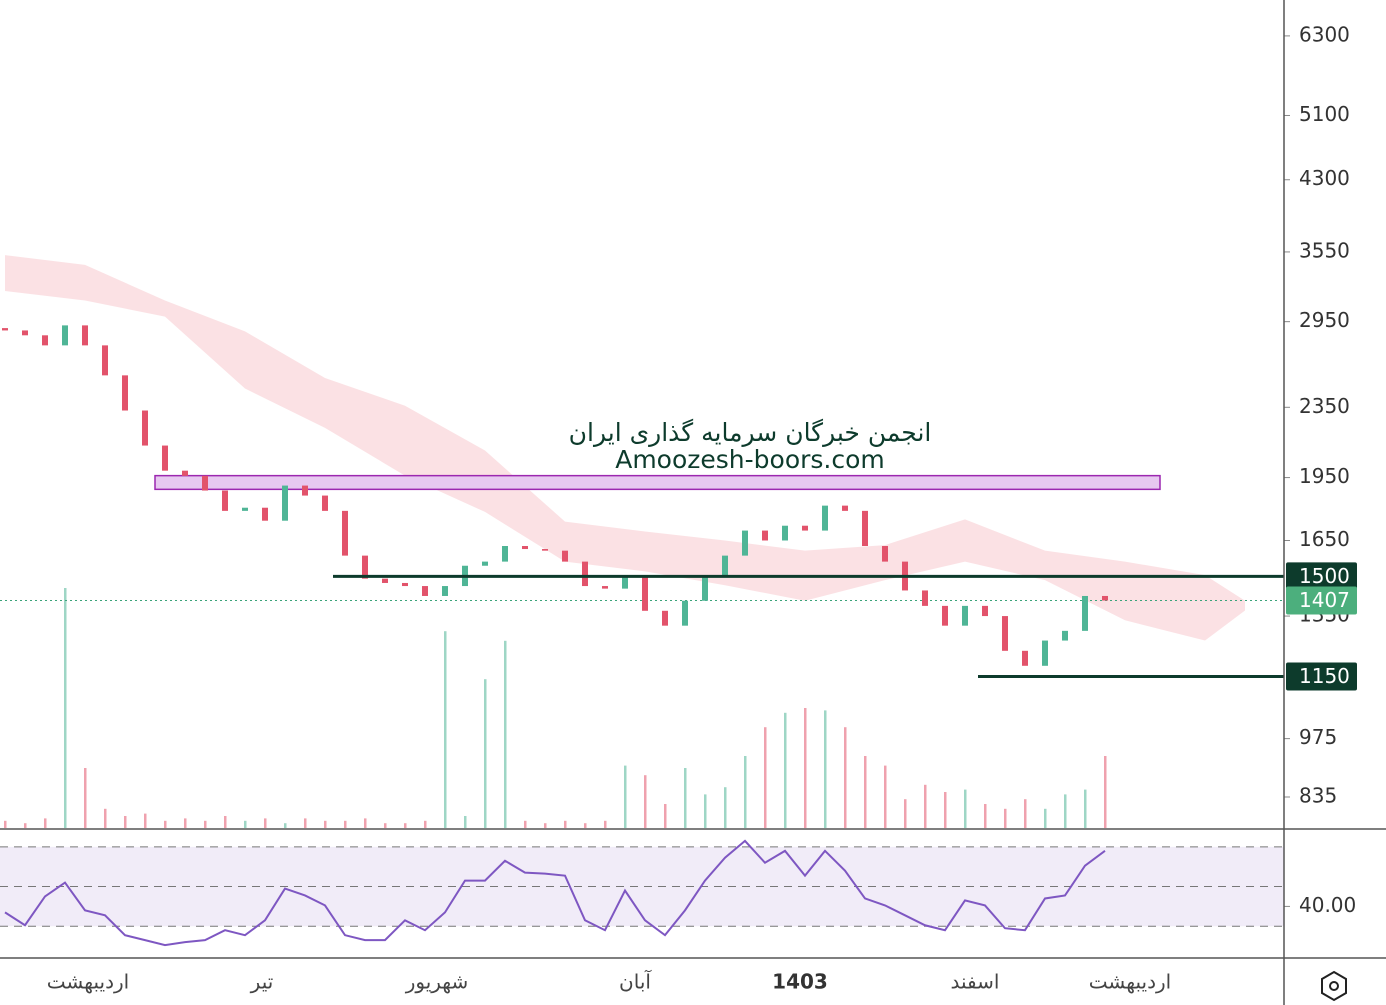 The width and height of the screenshot is (1386, 1005). I want to click on y-tick-label: 835, so click(1318, 796).